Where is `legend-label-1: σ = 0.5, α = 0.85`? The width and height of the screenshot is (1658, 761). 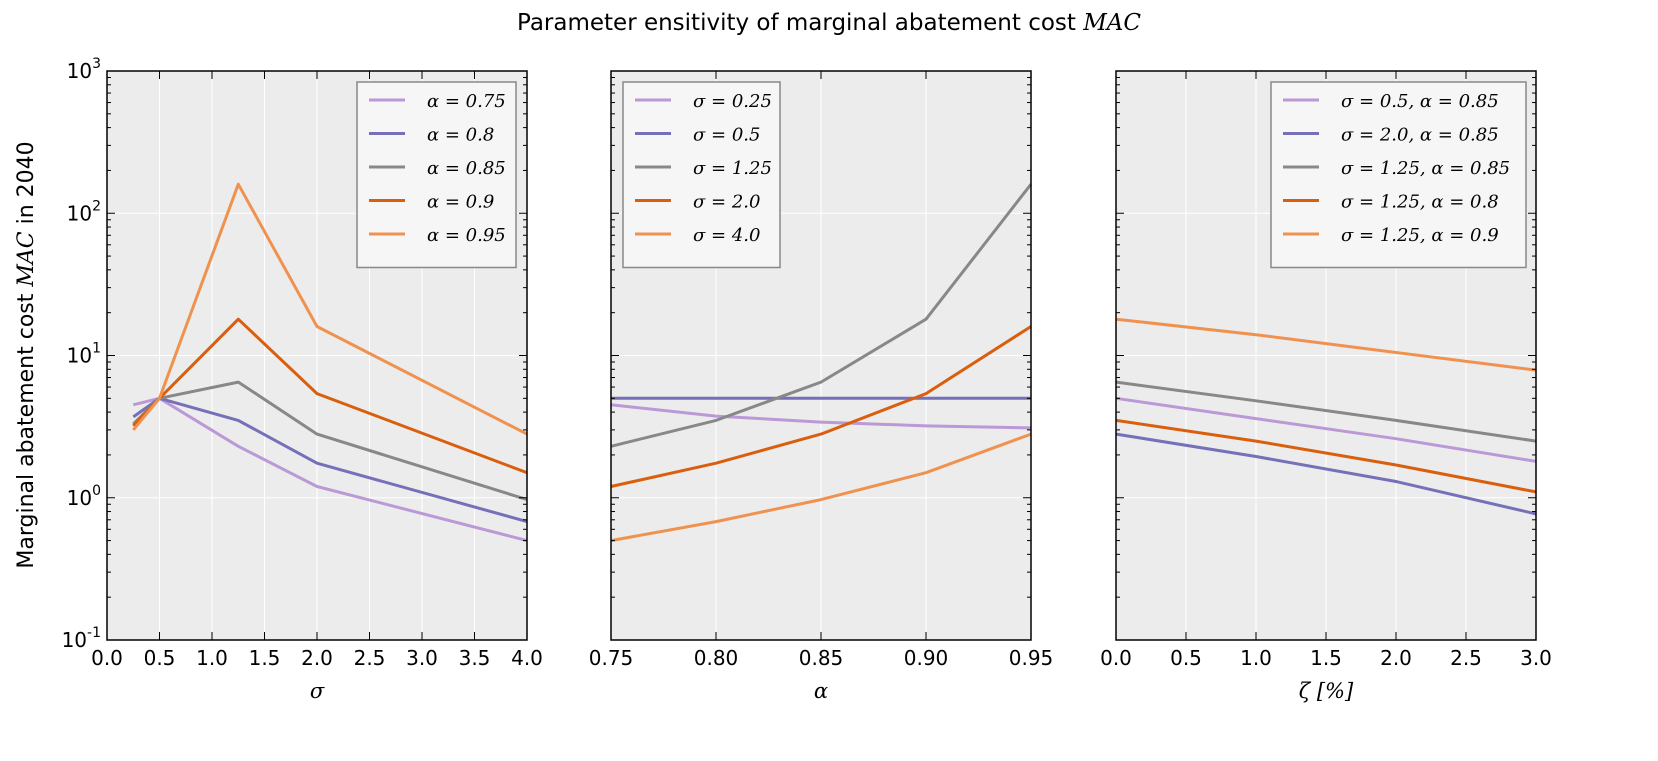
legend-label-1: σ = 0.5, α = 0.85 is located at coordinates (1420, 101).